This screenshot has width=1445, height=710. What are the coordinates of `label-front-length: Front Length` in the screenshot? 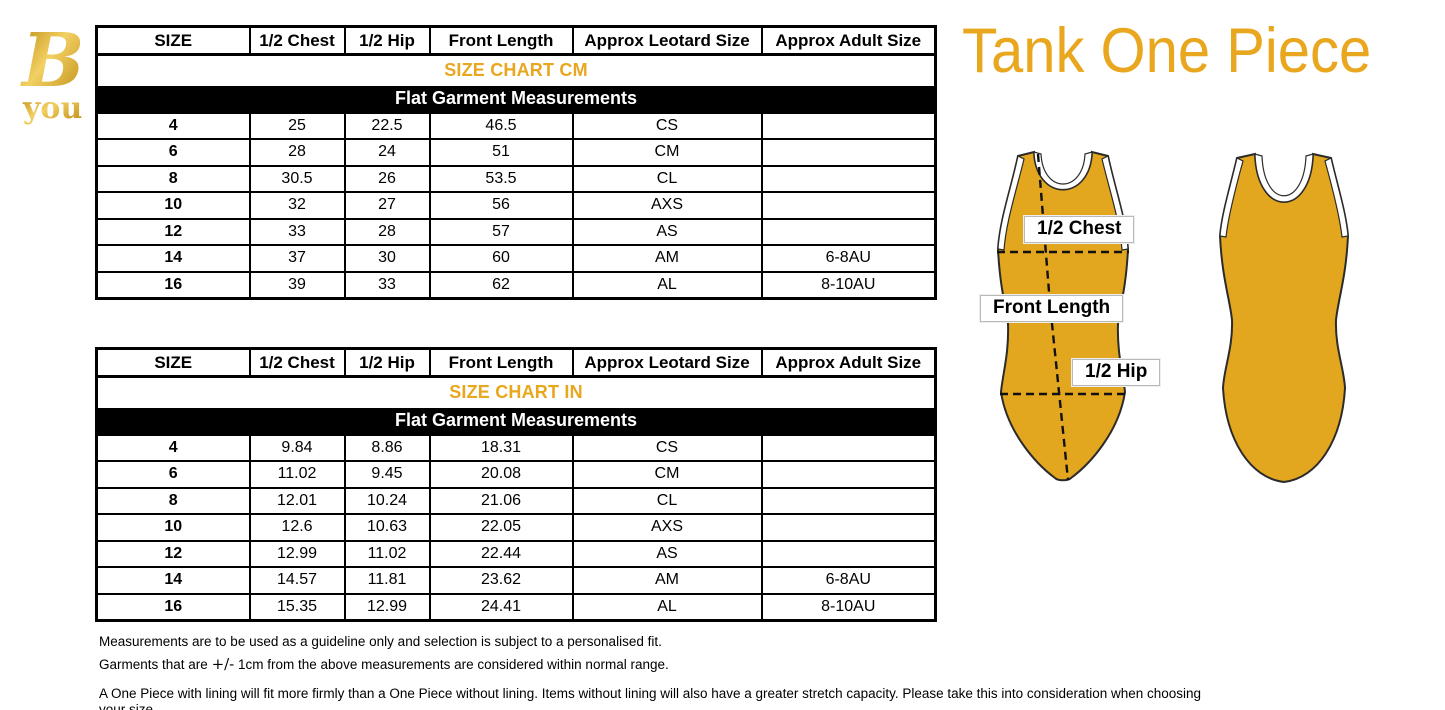 It's located at (1052, 308).